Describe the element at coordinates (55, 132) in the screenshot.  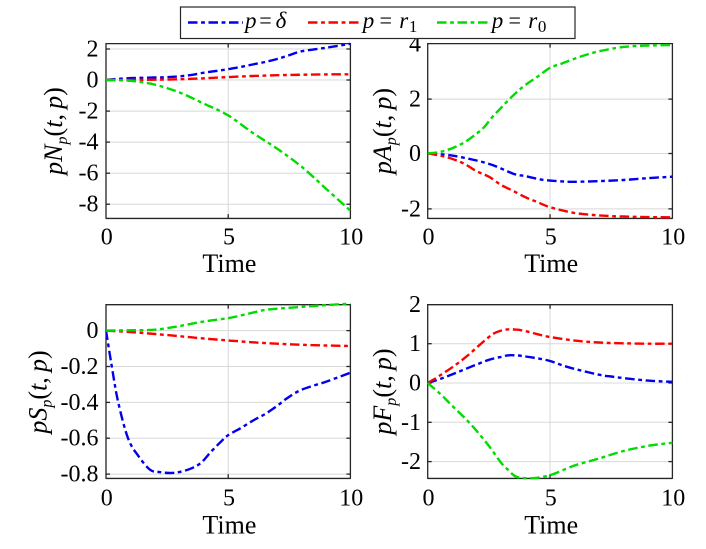
I see `svg-text: pNp(t, p)` at that location.